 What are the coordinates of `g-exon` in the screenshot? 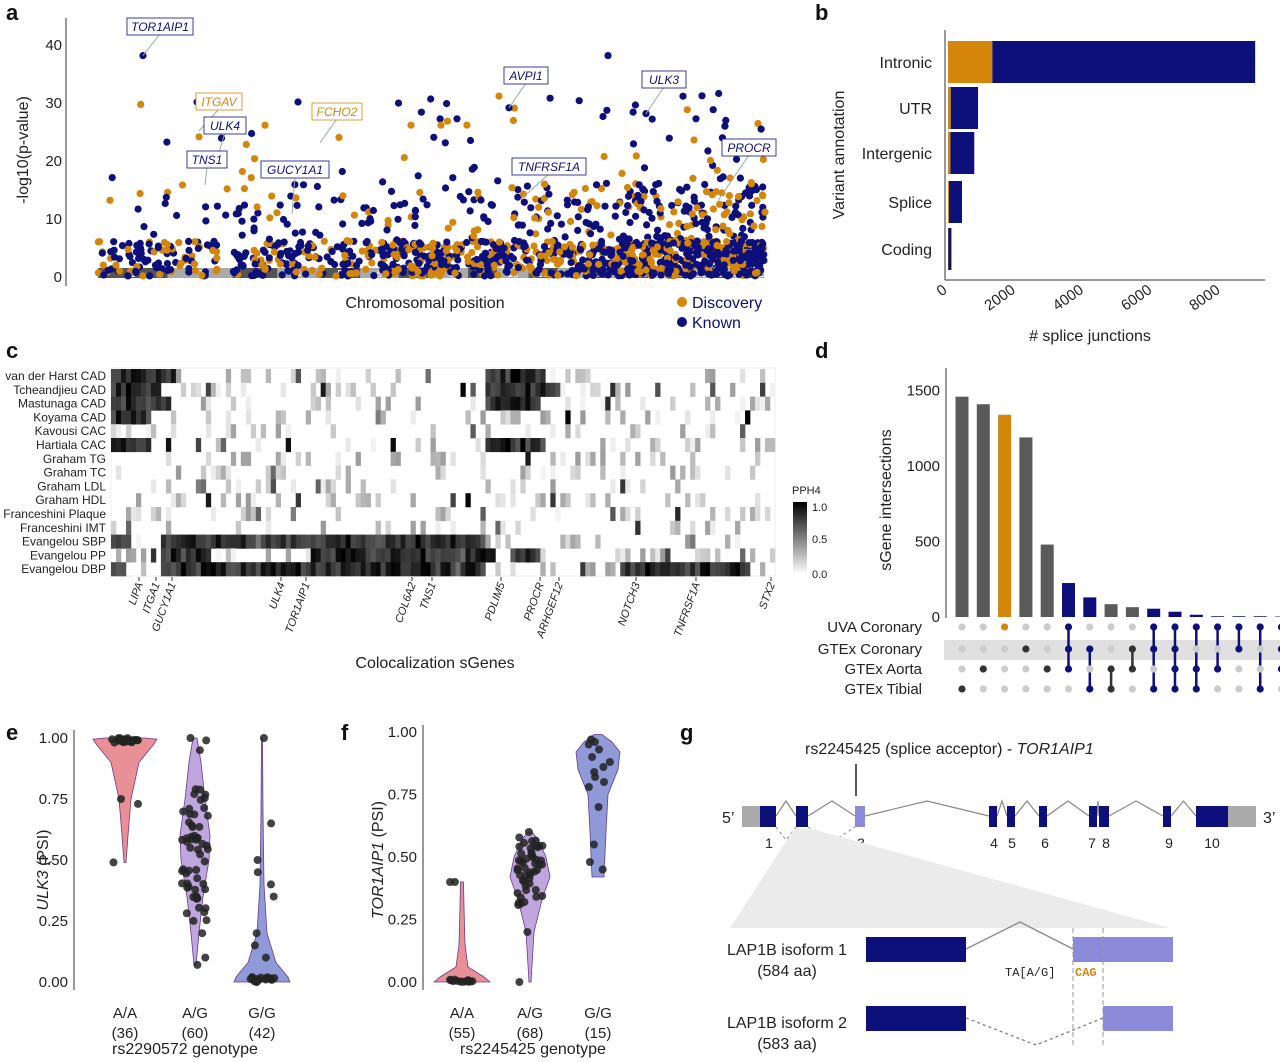 It's located at (768, 816).